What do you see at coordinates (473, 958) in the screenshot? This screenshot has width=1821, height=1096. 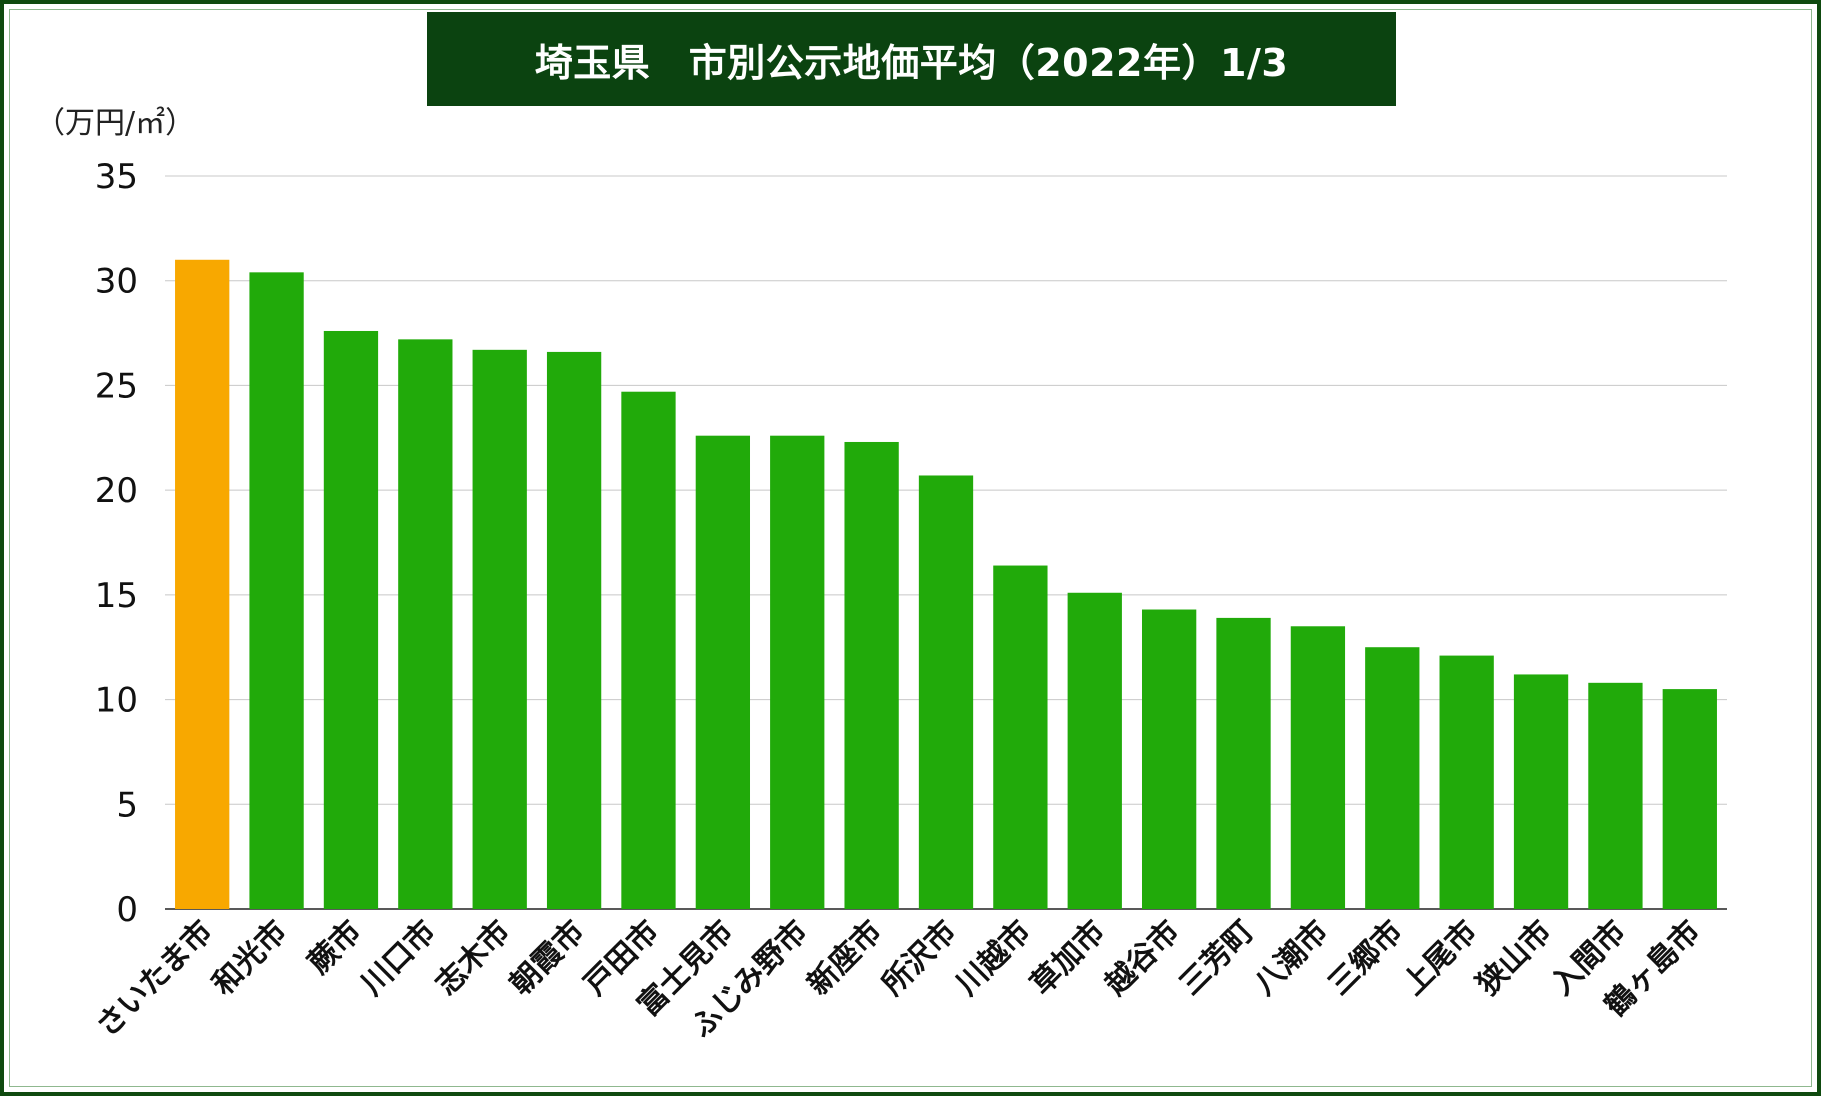 I see `x-category-label: 志木市` at bounding box center [473, 958].